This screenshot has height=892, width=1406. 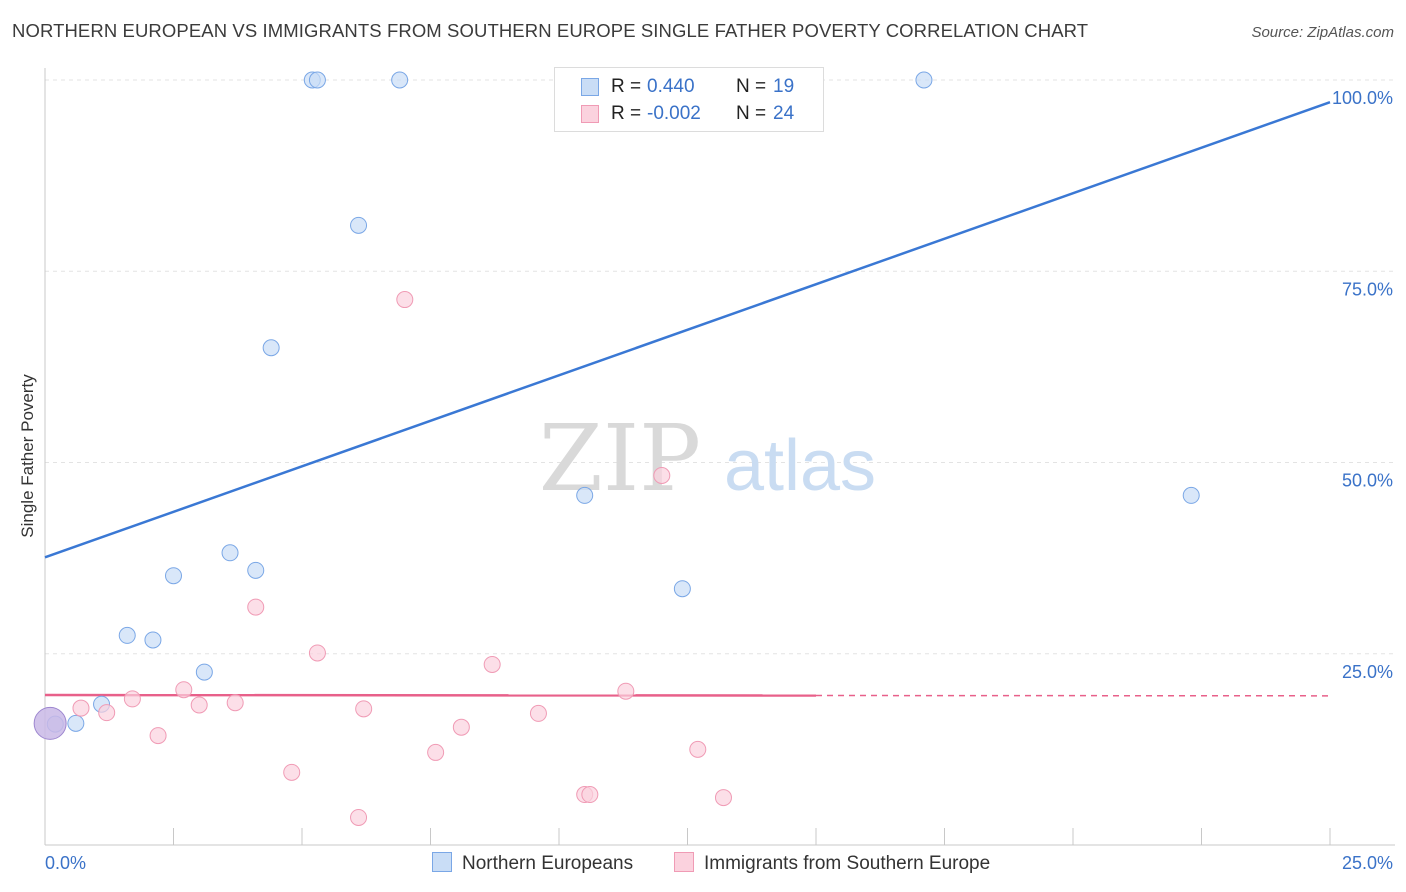 I want to click on y-tick-label-100: 100.0%, so click(x=1362, y=98).